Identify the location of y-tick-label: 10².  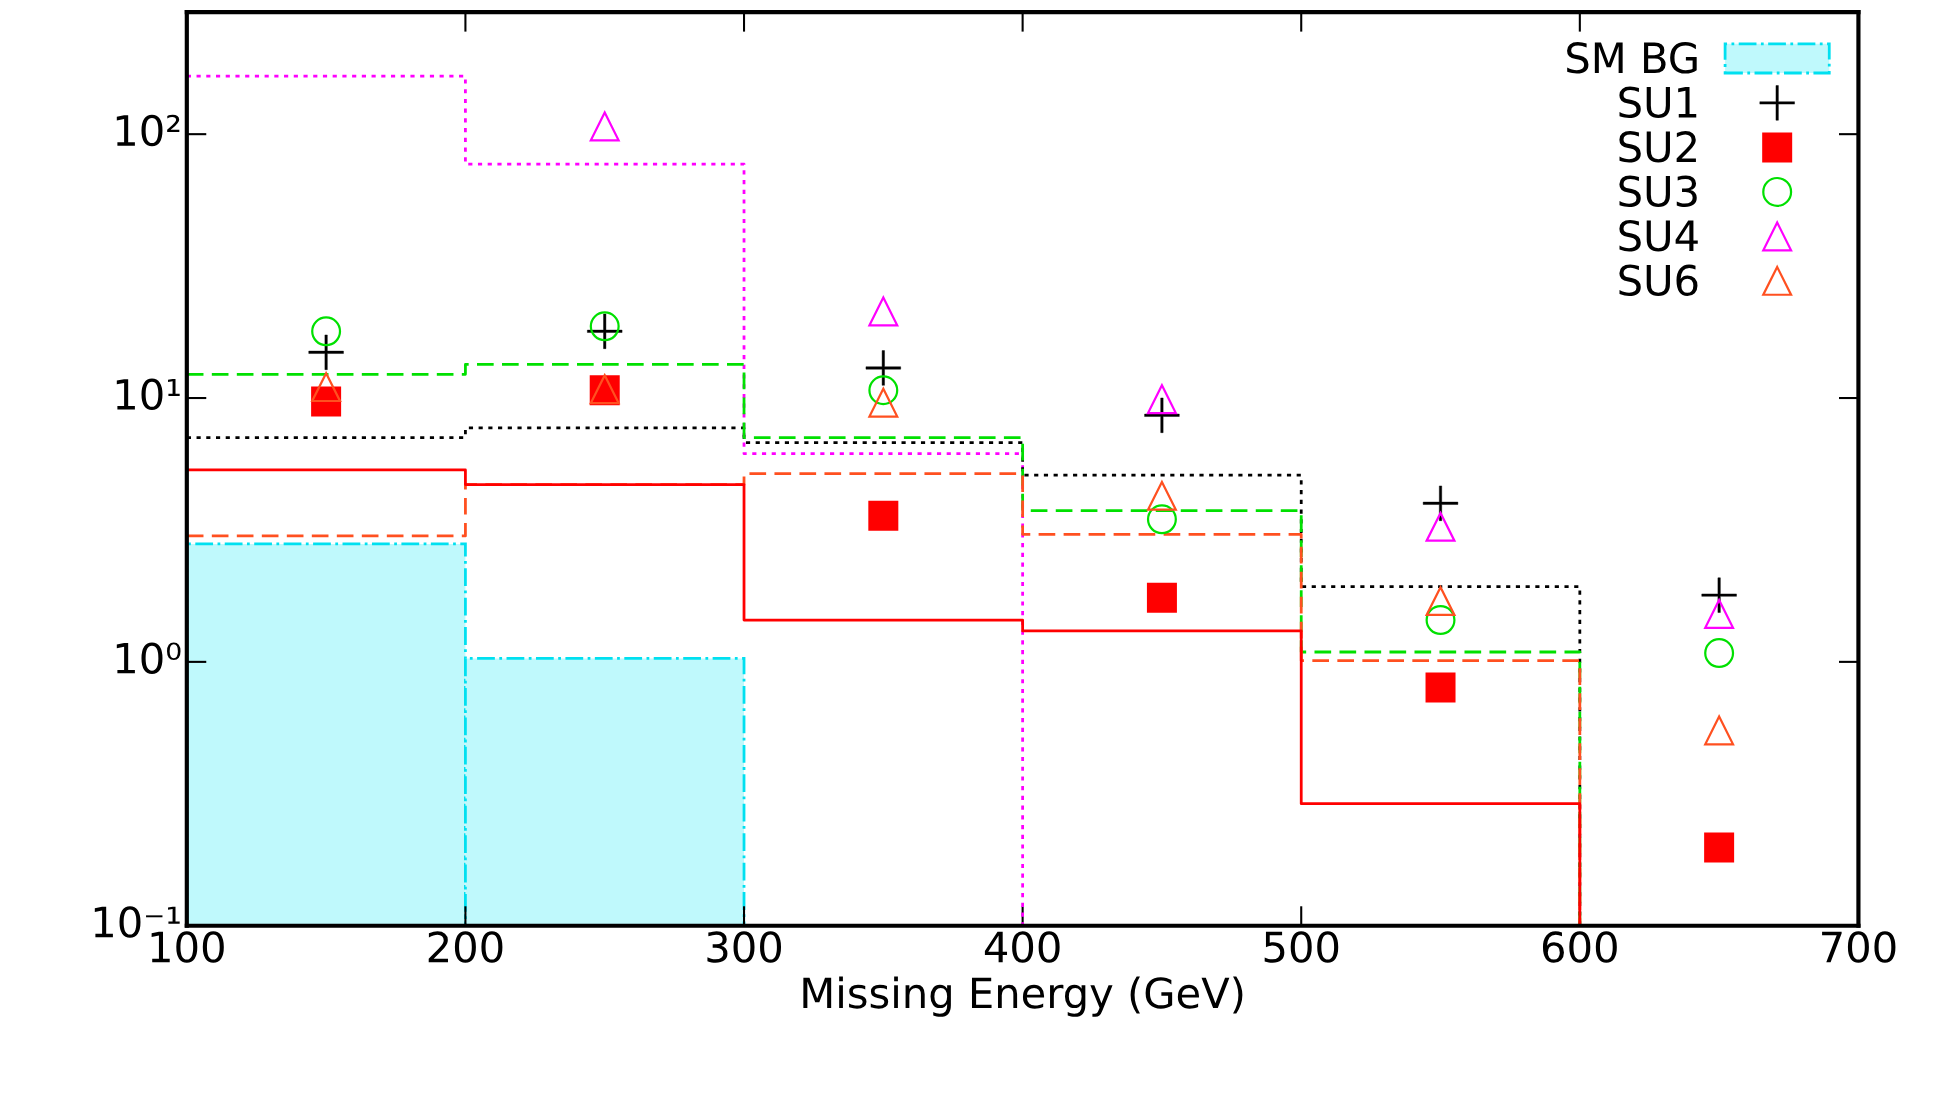
(148, 130).